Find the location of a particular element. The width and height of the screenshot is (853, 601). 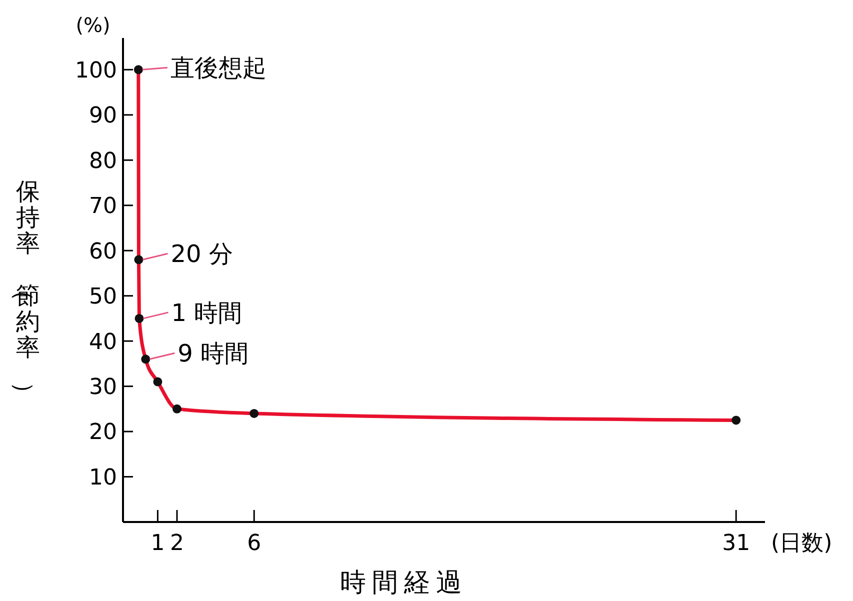

x-tick-label: 1 is located at coordinates (157, 543).